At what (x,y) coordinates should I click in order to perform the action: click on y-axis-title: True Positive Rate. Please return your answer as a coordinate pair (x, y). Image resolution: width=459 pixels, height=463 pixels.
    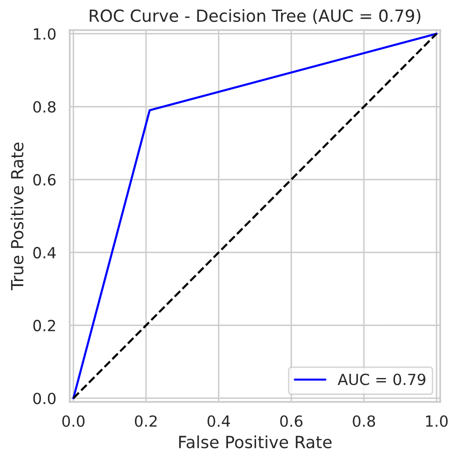
    Looking at the image, I should click on (17, 216).